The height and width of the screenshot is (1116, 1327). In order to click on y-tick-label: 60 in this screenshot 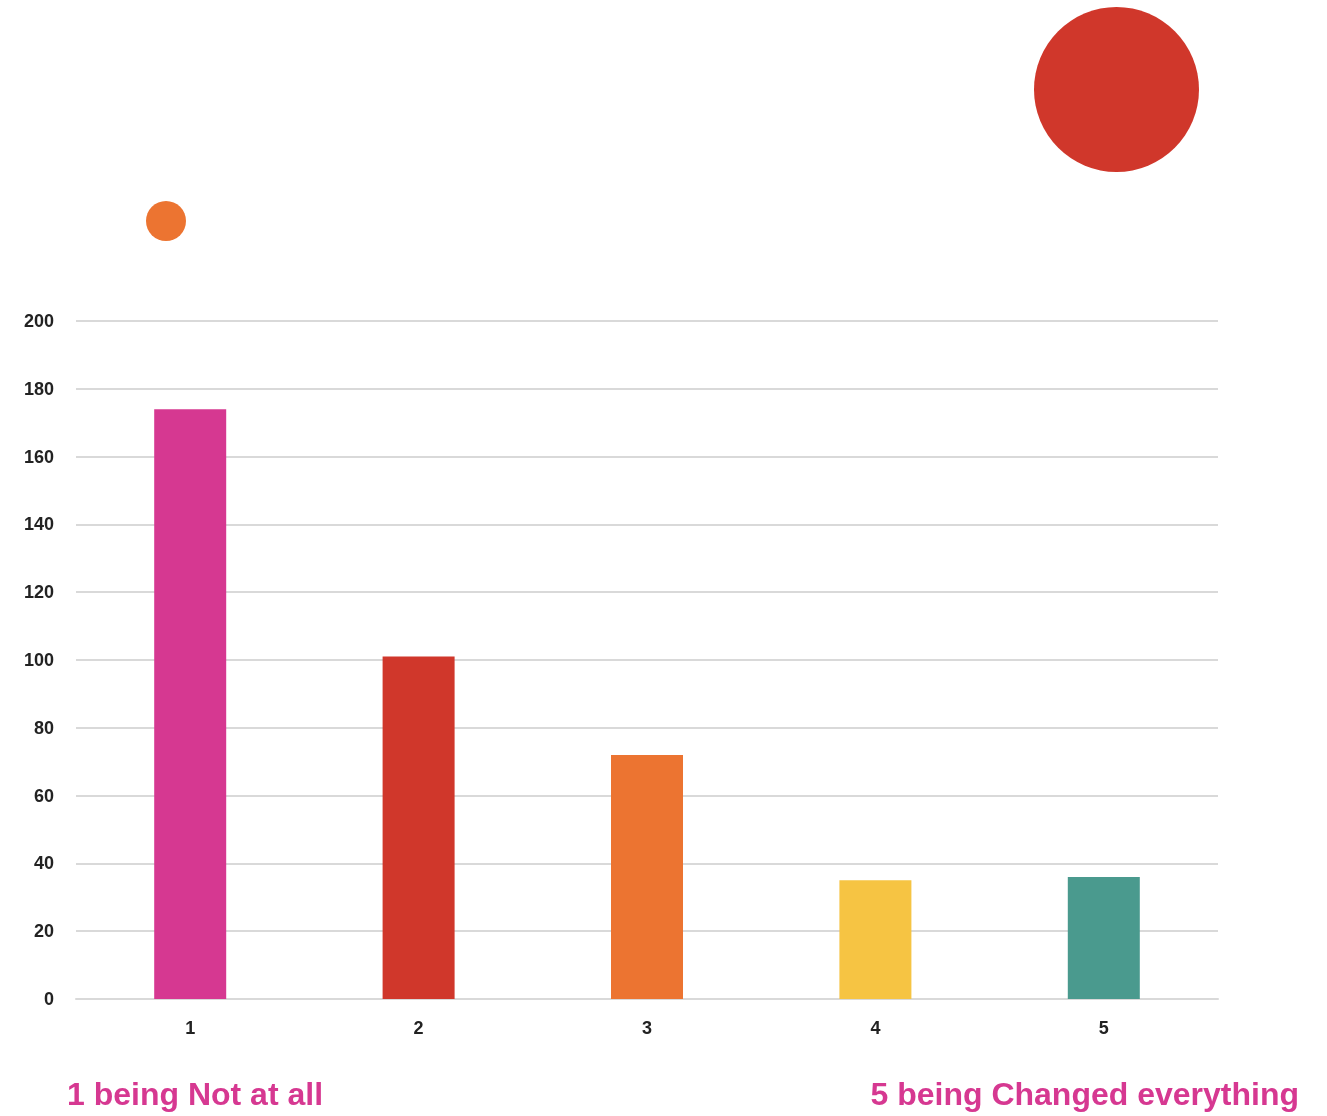, I will do `click(43, 795)`.